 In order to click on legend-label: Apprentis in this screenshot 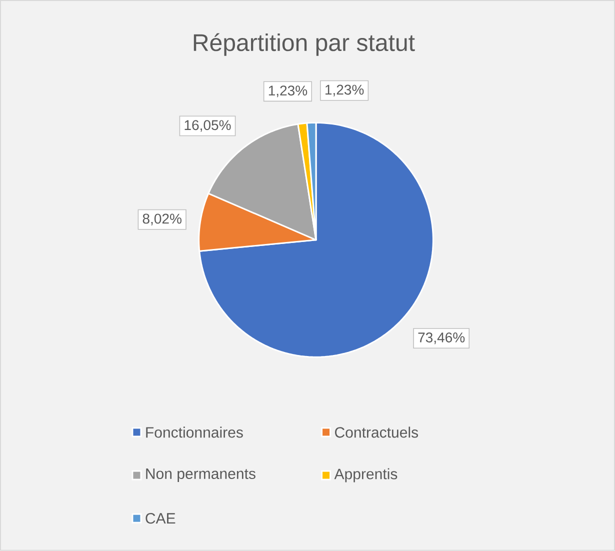, I will do `click(366, 475)`.